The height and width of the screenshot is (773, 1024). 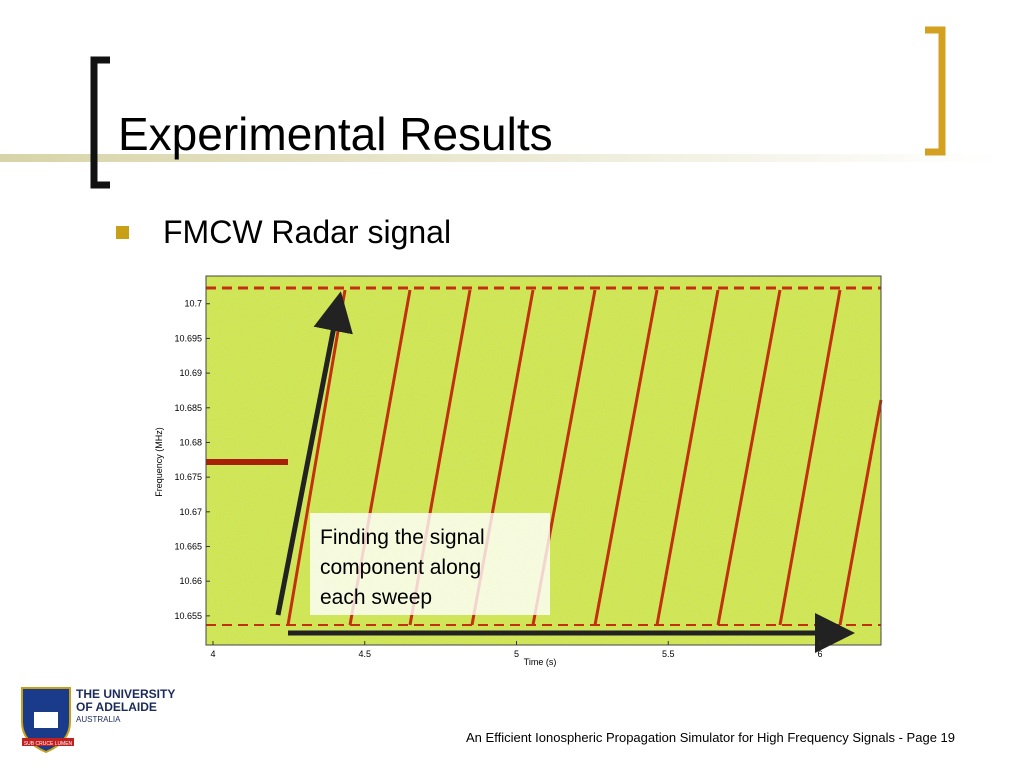 I want to click on x-tick-label: 6, so click(x=819, y=654).